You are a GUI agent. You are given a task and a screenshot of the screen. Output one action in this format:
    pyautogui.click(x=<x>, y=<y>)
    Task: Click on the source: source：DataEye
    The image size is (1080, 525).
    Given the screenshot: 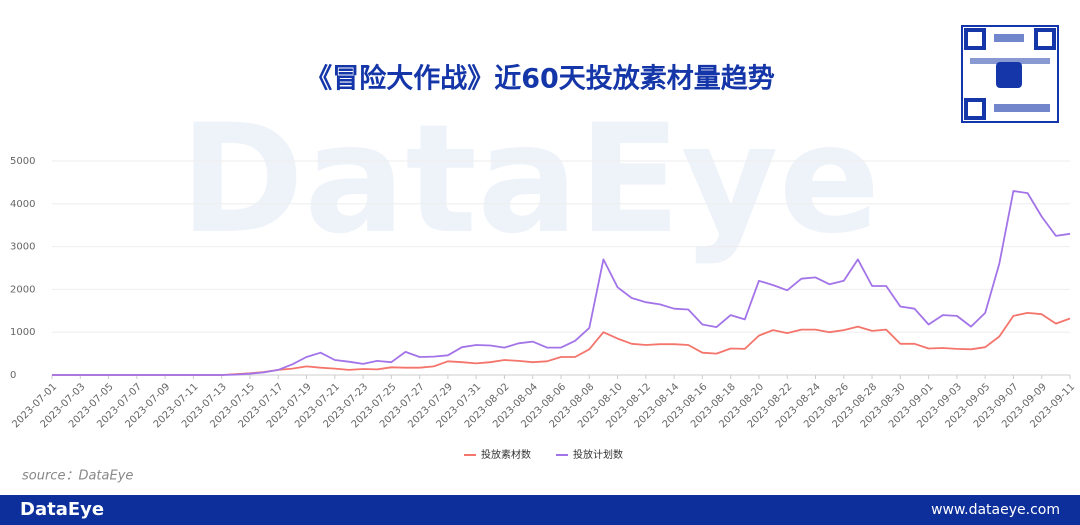 What is the action you would take?
    pyautogui.click(x=77, y=476)
    